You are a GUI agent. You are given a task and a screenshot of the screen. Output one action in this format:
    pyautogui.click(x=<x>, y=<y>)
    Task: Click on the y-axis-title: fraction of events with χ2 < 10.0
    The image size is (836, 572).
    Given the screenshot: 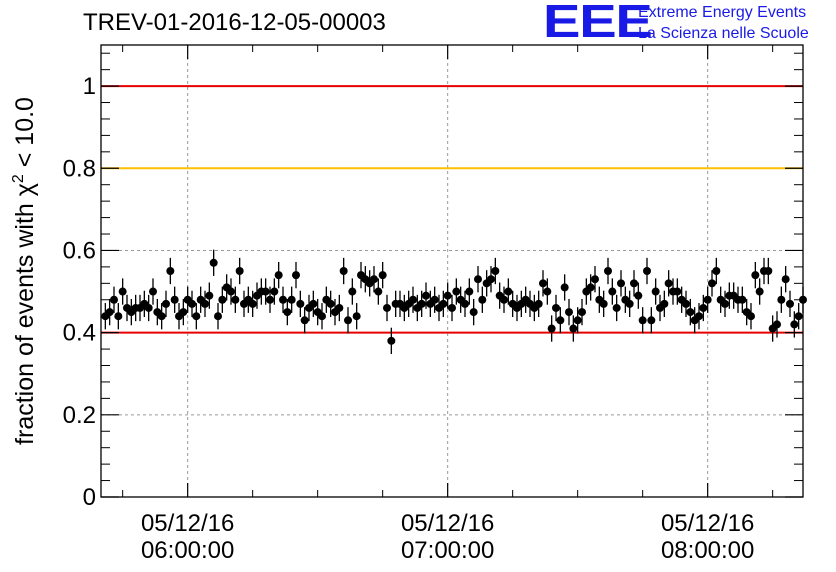 What is the action you would take?
    pyautogui.click(x=24, y=271)
    